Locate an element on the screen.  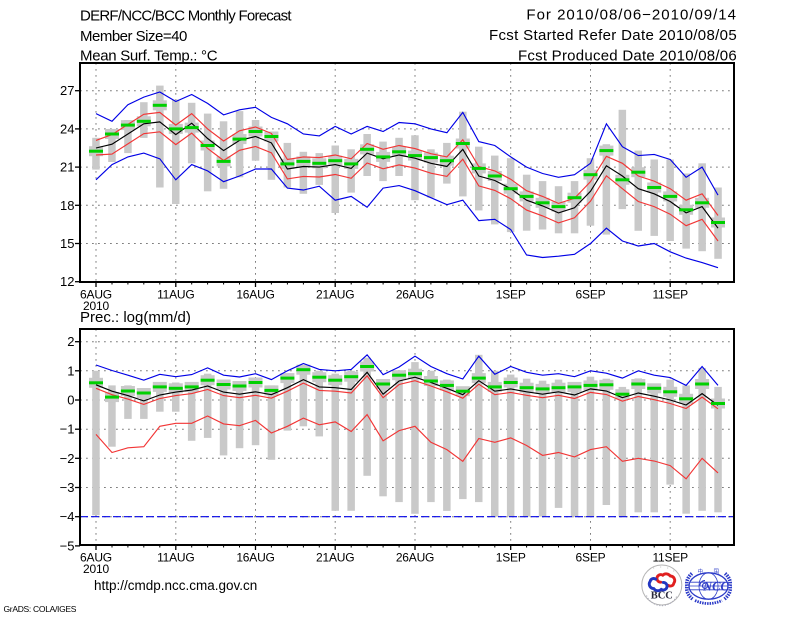
svg-text: −3 is located at coordinates (67, 487).